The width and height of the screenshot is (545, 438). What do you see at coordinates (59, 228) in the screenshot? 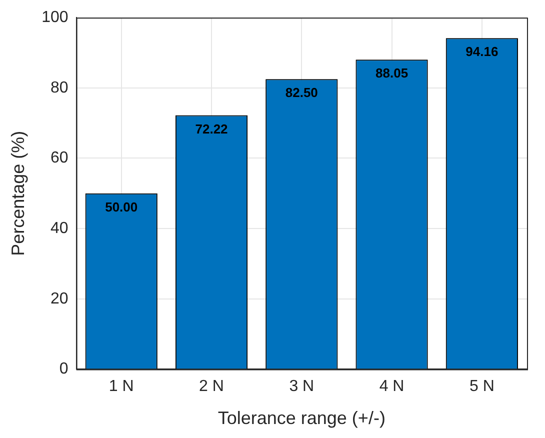
I see `y-tick-label: 40` at bounding box center [59, 228].